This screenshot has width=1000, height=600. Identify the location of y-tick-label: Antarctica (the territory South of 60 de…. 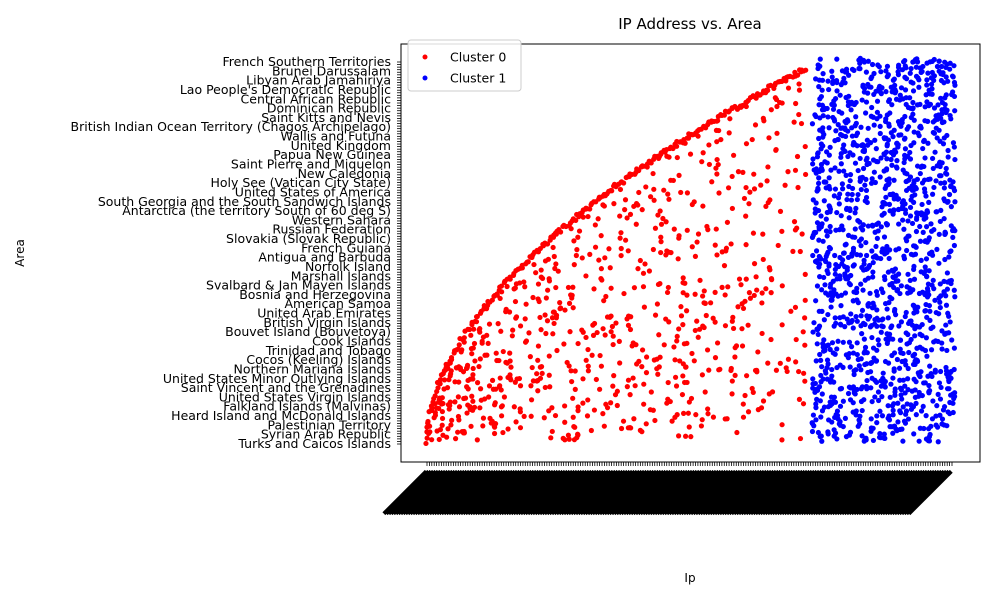
(256, 210).